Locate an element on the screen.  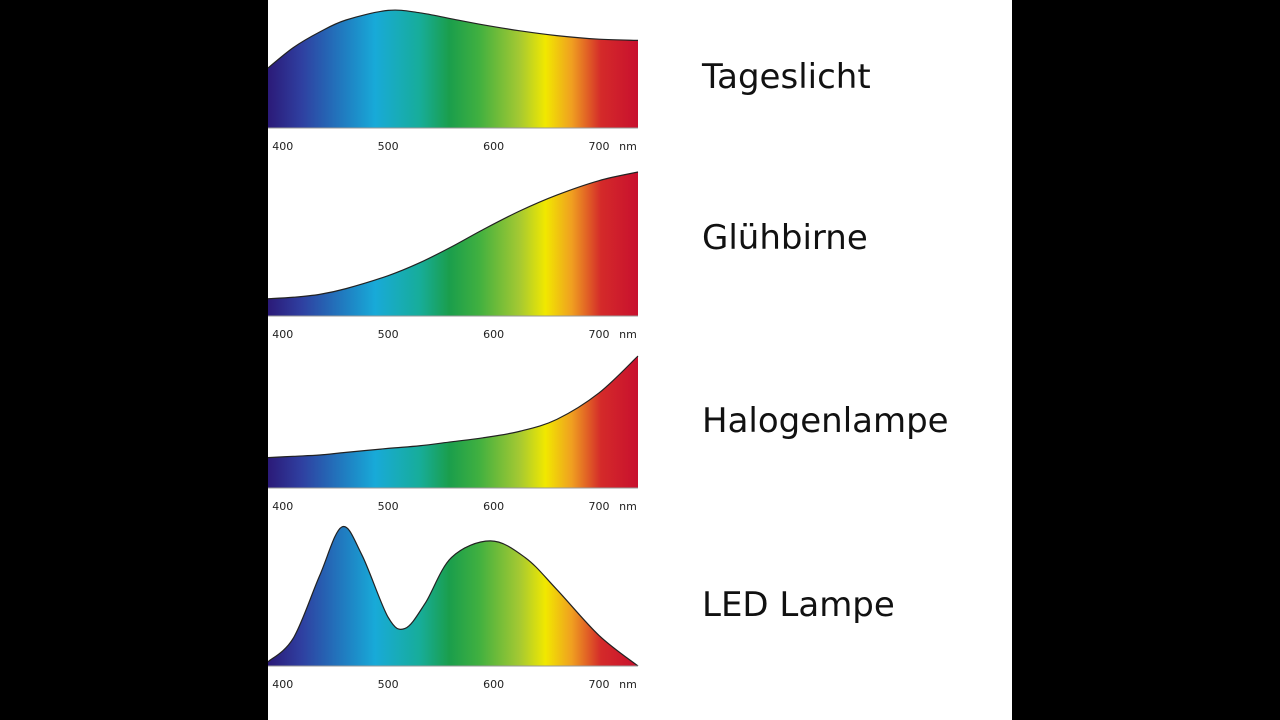
chart-title: Glühbirne is located at coordinates (785, 238).